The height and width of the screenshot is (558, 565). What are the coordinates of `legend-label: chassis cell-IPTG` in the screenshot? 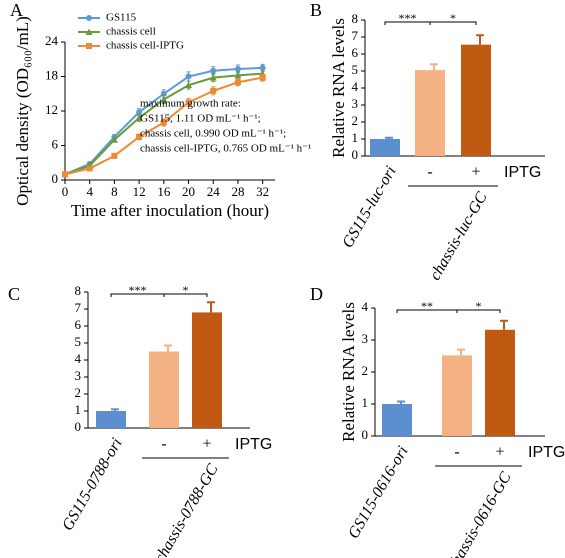 It's located at (145, 46).